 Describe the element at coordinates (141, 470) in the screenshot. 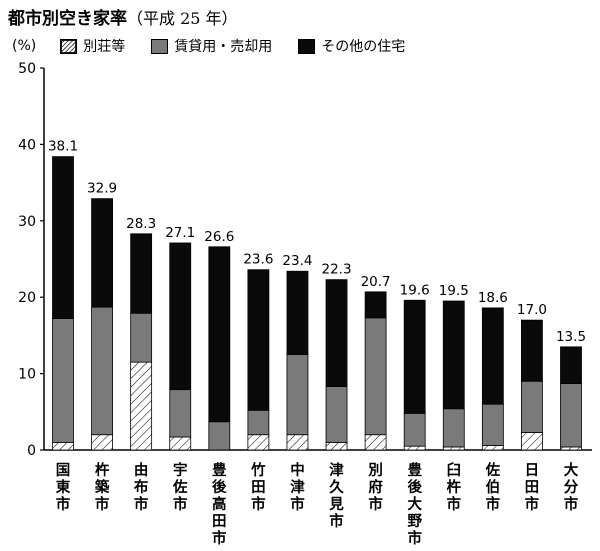

I see `x-category-char: 由` at that location.